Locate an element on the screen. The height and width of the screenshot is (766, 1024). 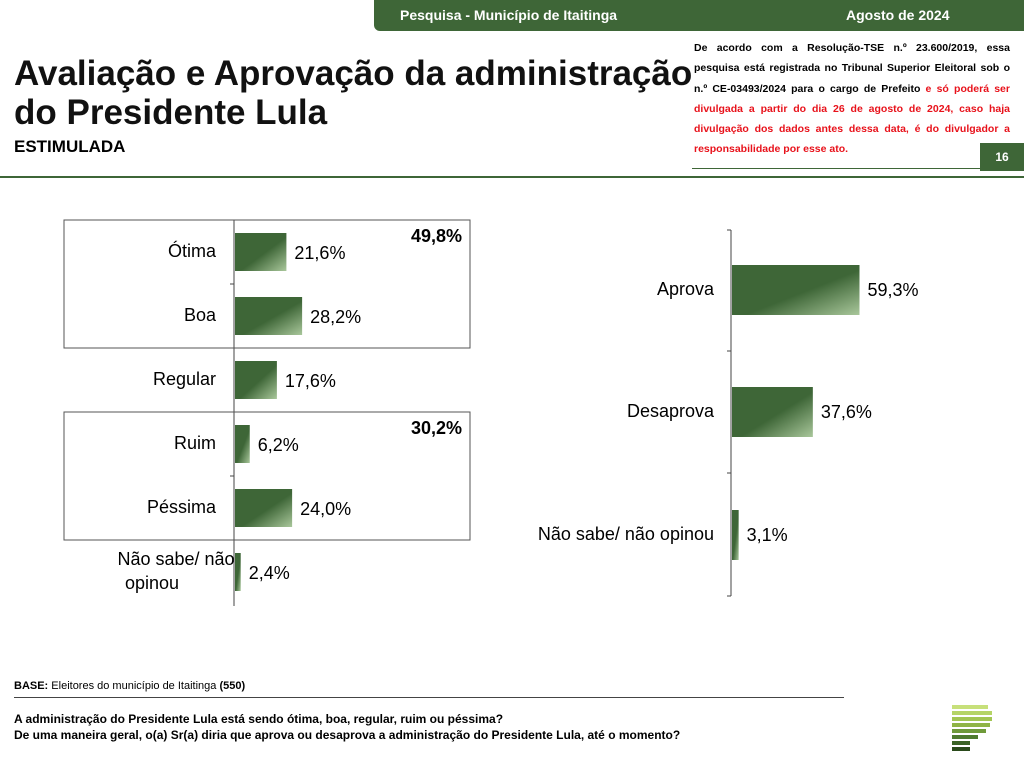
chart1-value-label-regular: 17,6% is located at coordinates (310, 381).